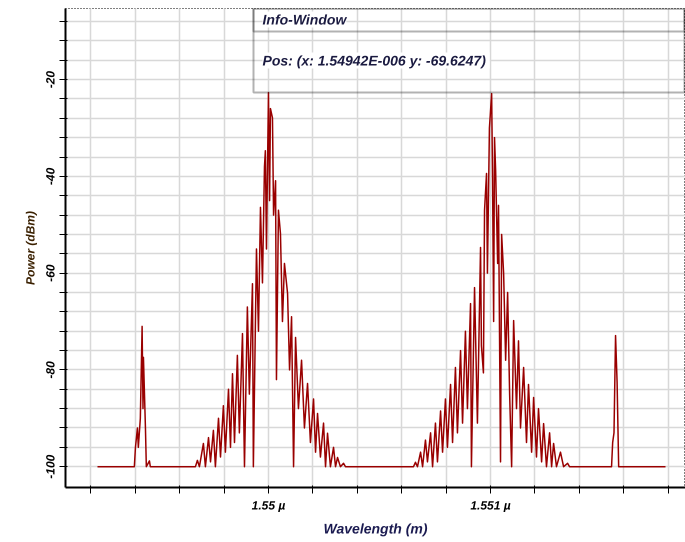 The height and width of the screenshot is (542, 685). I want to click on annotation: Info-Window, so click(305, 20).